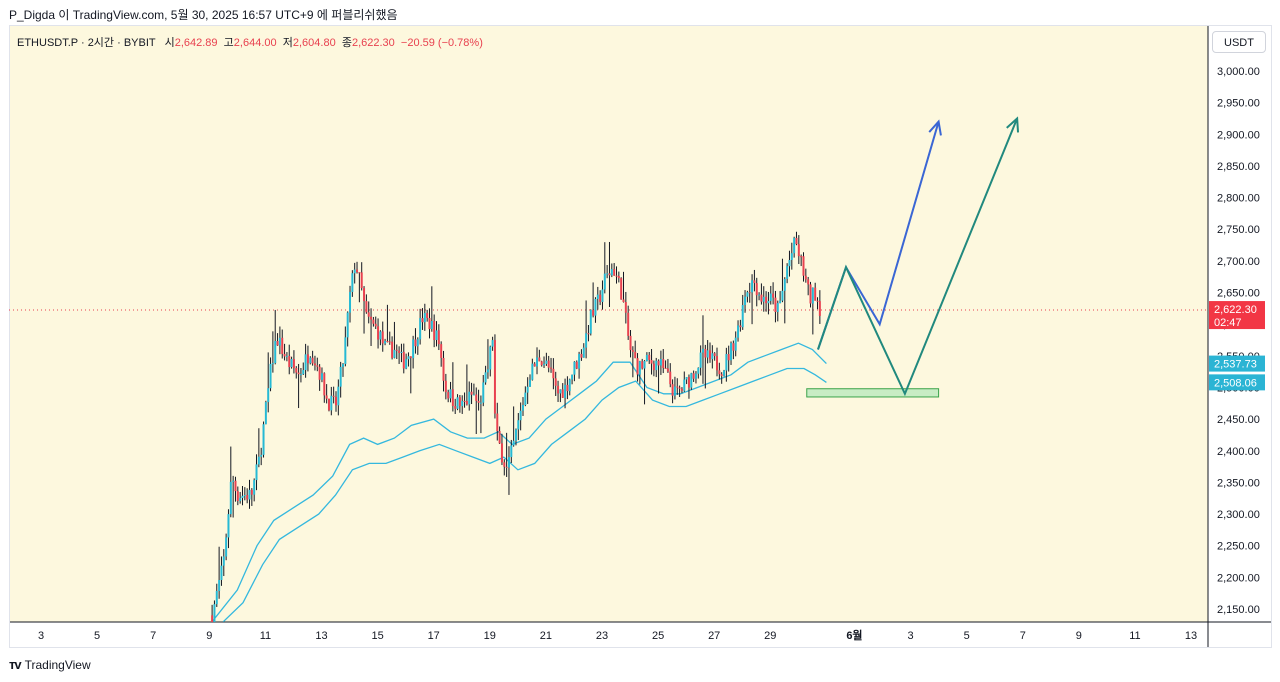  Describe the element at coordinates (918, 257) in the screenshot. I see `projection-green-path` at that location.